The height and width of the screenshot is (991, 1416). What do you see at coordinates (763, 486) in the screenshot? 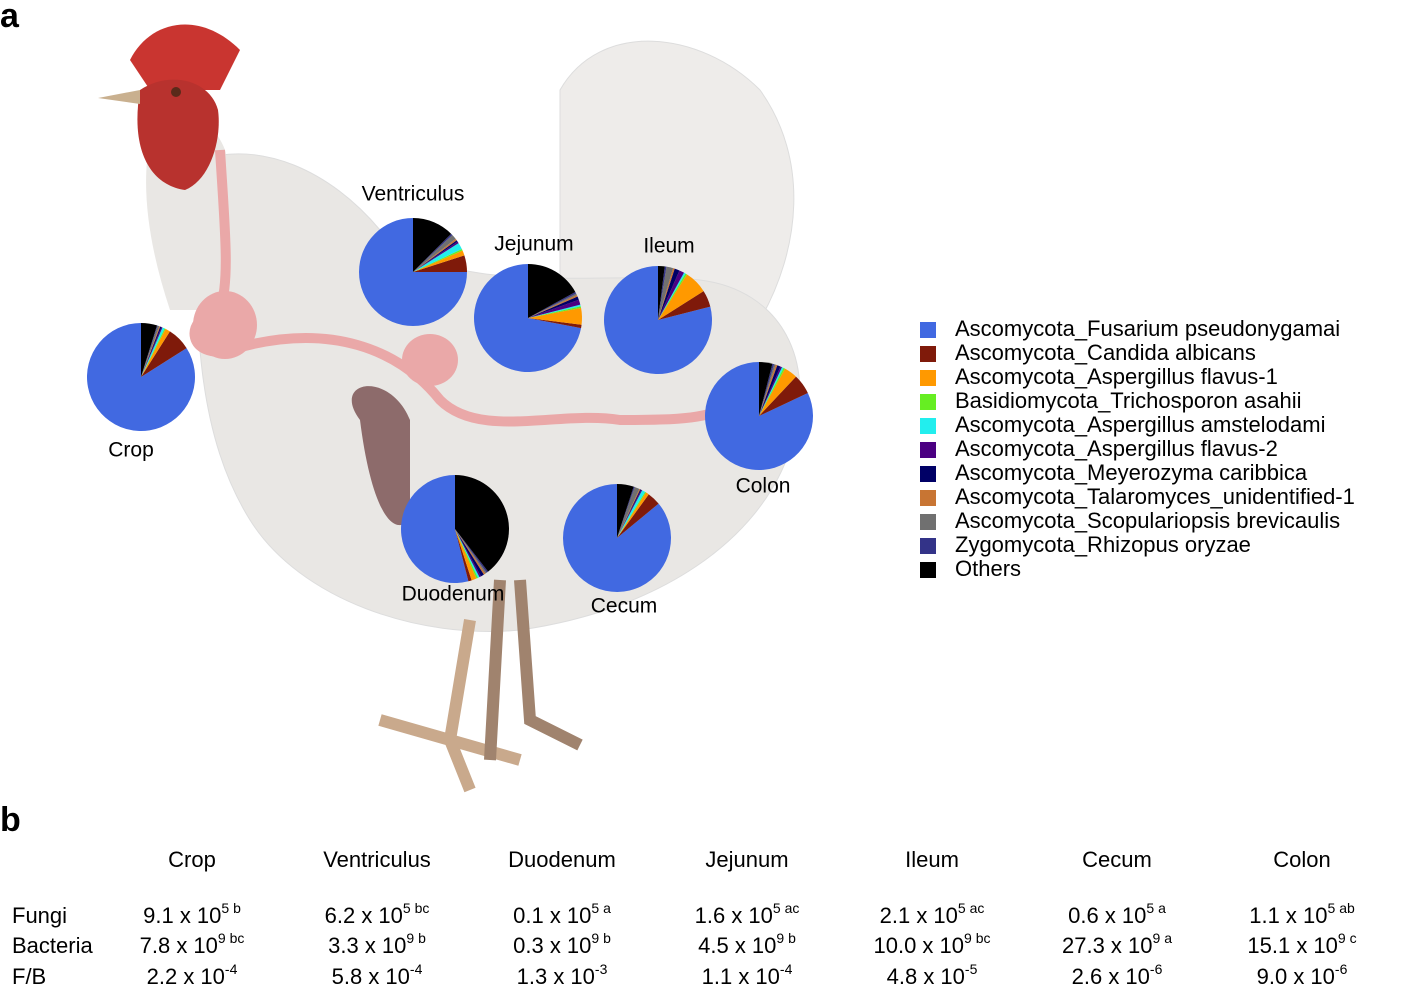
I see `pie-title: Colon` at bounding box center [763, 486].